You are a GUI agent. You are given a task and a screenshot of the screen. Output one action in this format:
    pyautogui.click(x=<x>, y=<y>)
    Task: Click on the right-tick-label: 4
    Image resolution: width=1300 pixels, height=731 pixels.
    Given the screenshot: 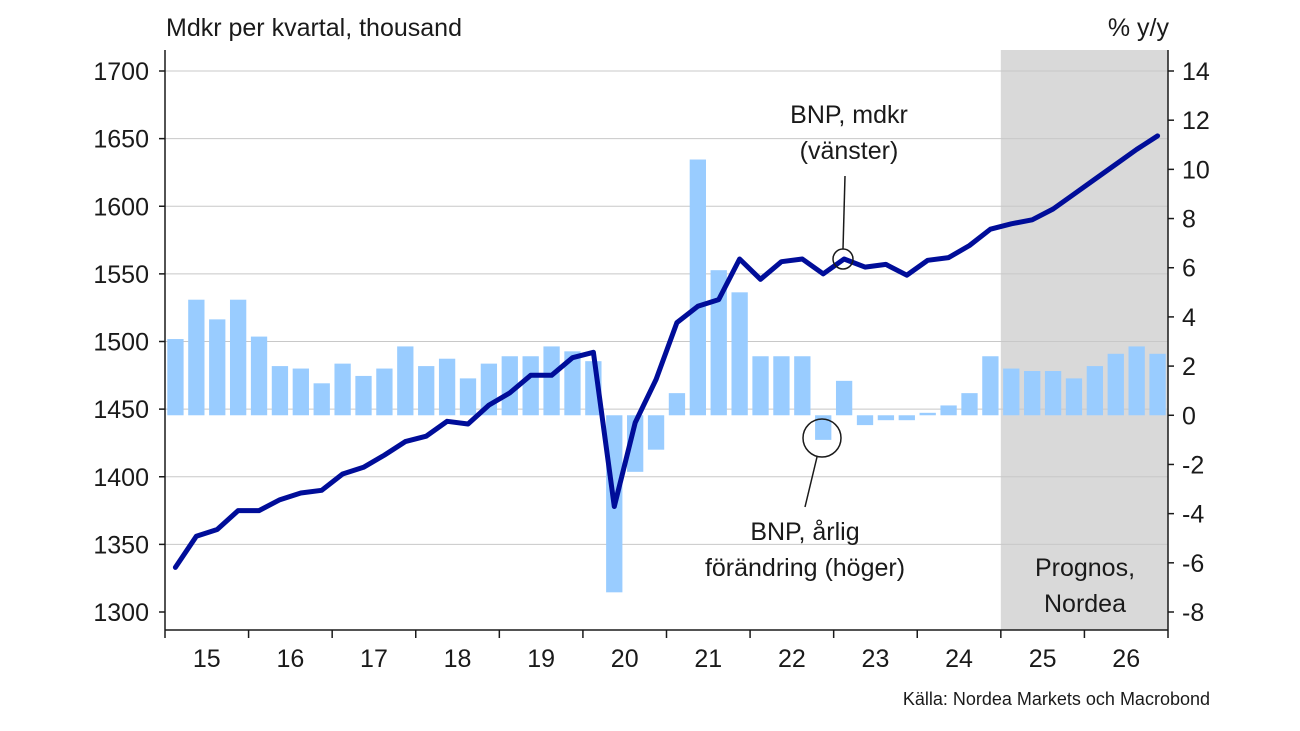 What is the action you would take?
    pyautogui.click(x=1189, y=318)
    